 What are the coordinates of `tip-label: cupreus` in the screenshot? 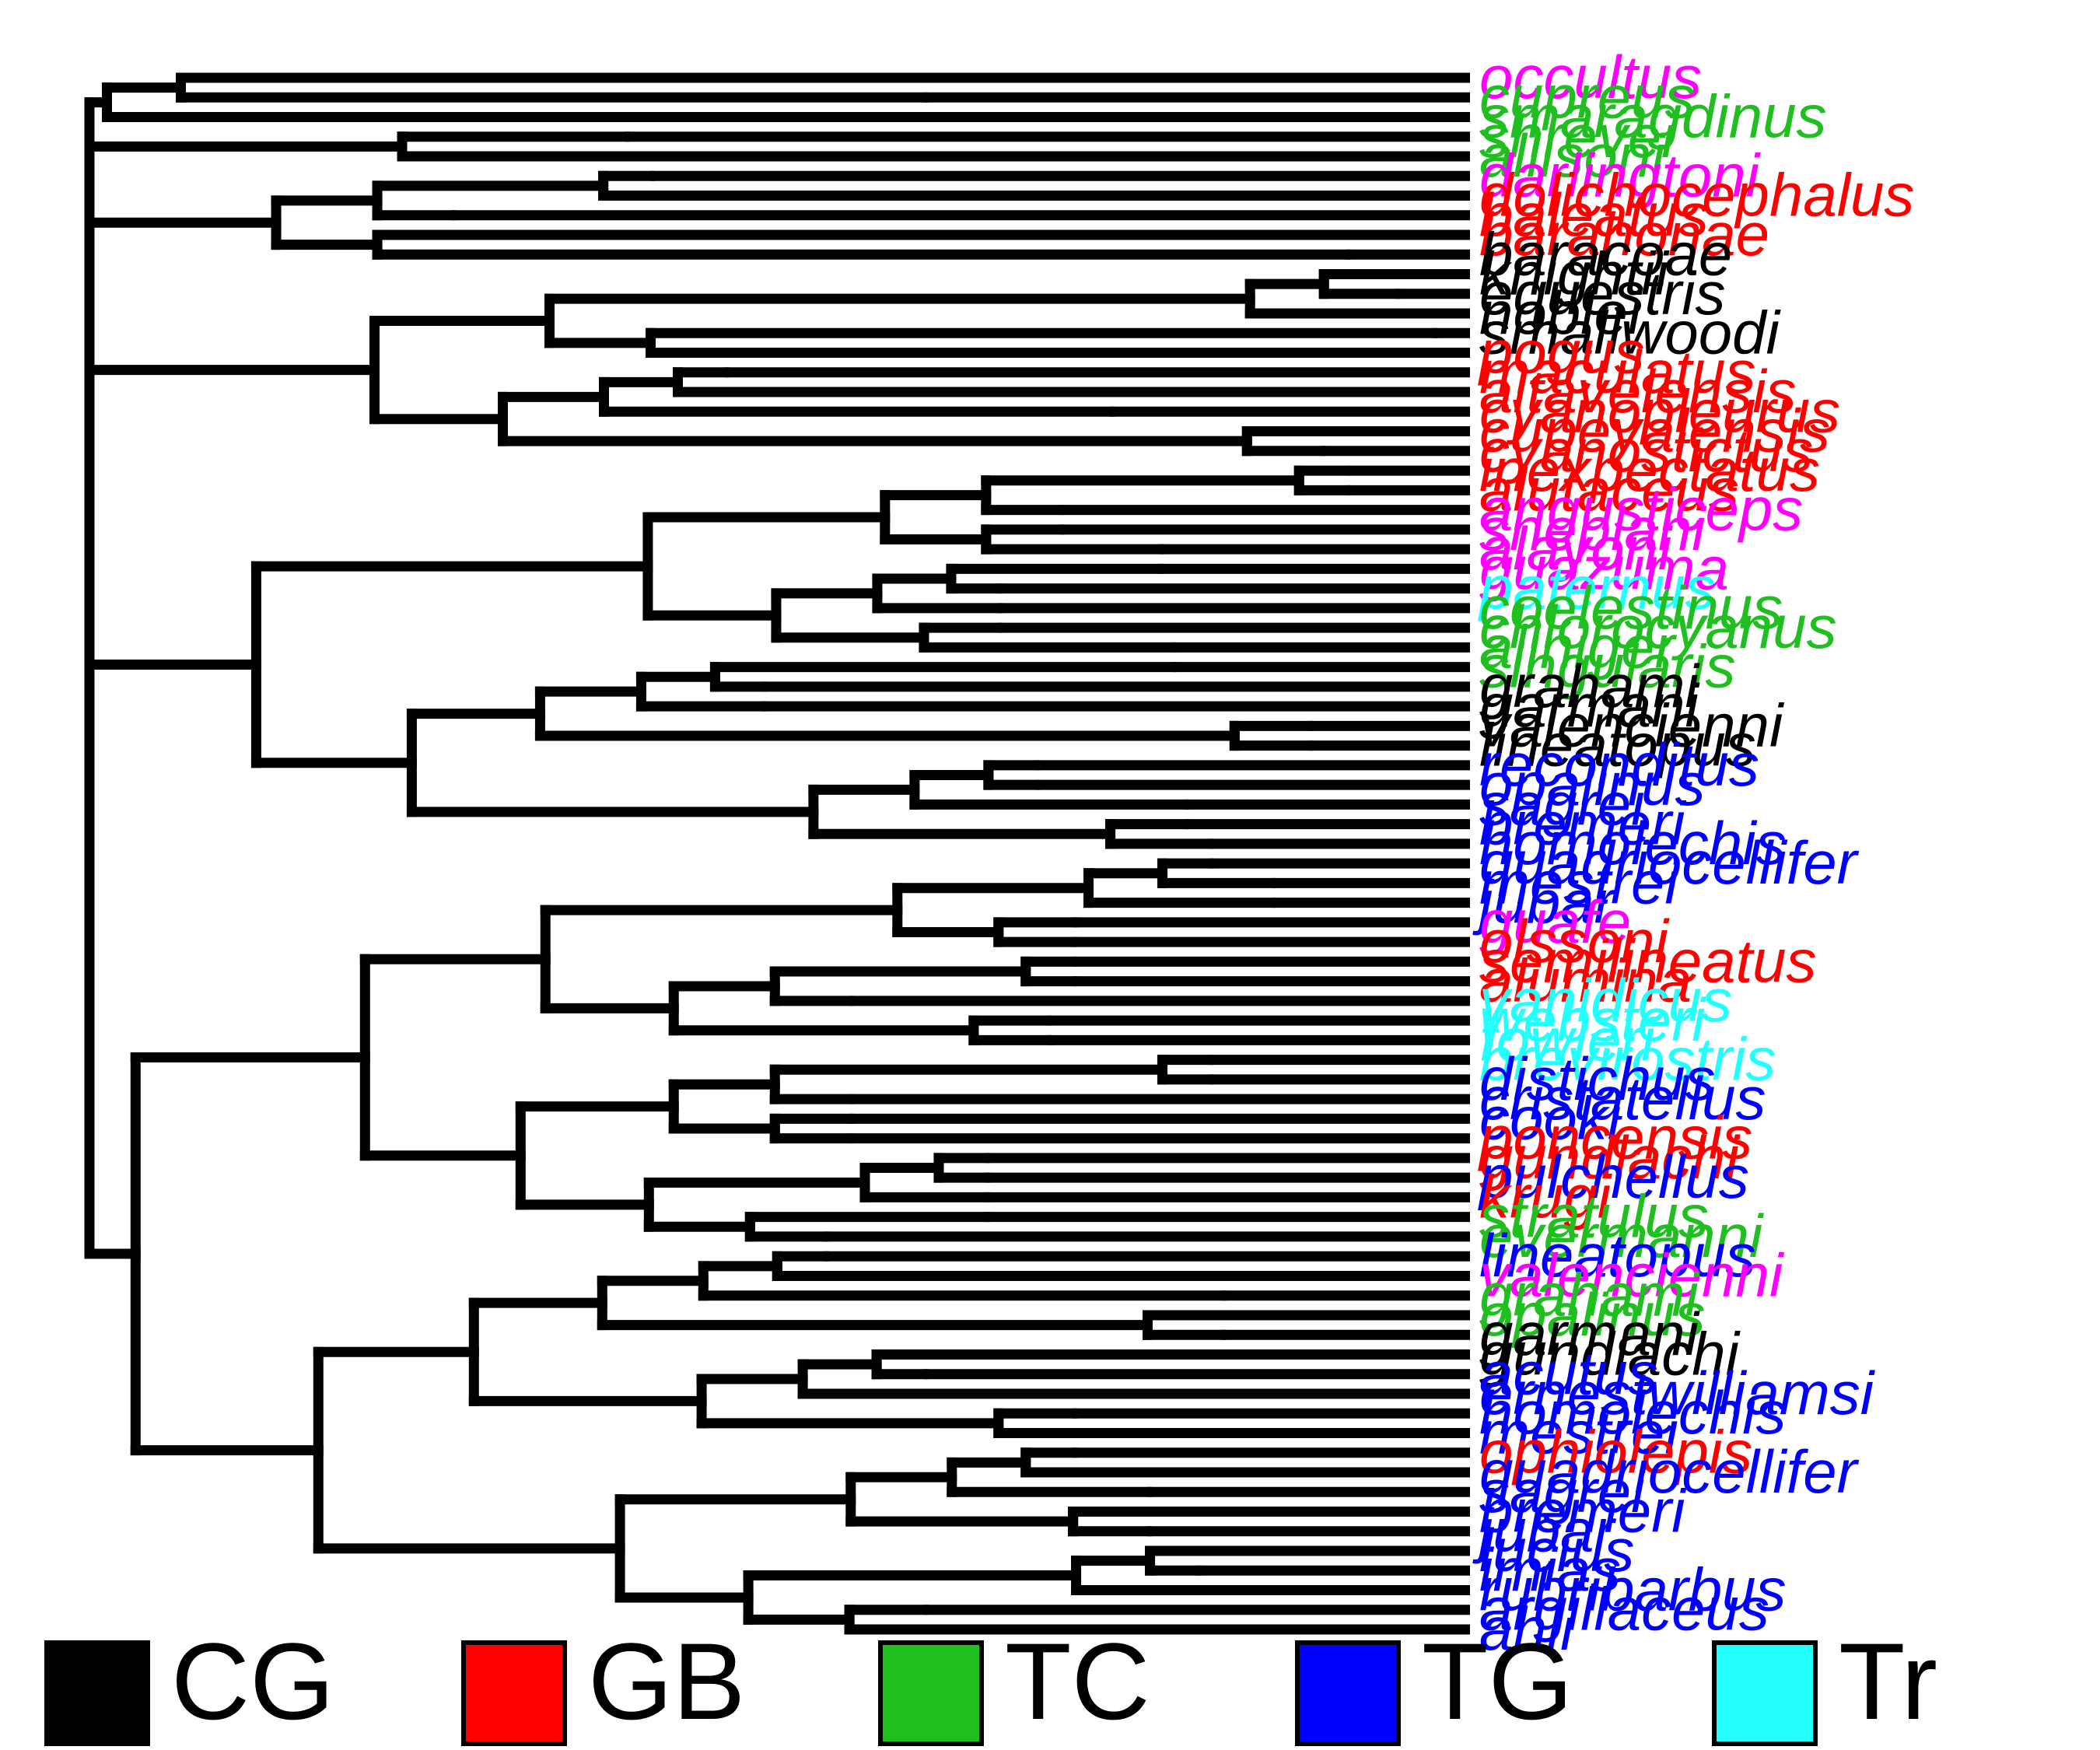 It's located at (1587, 97).